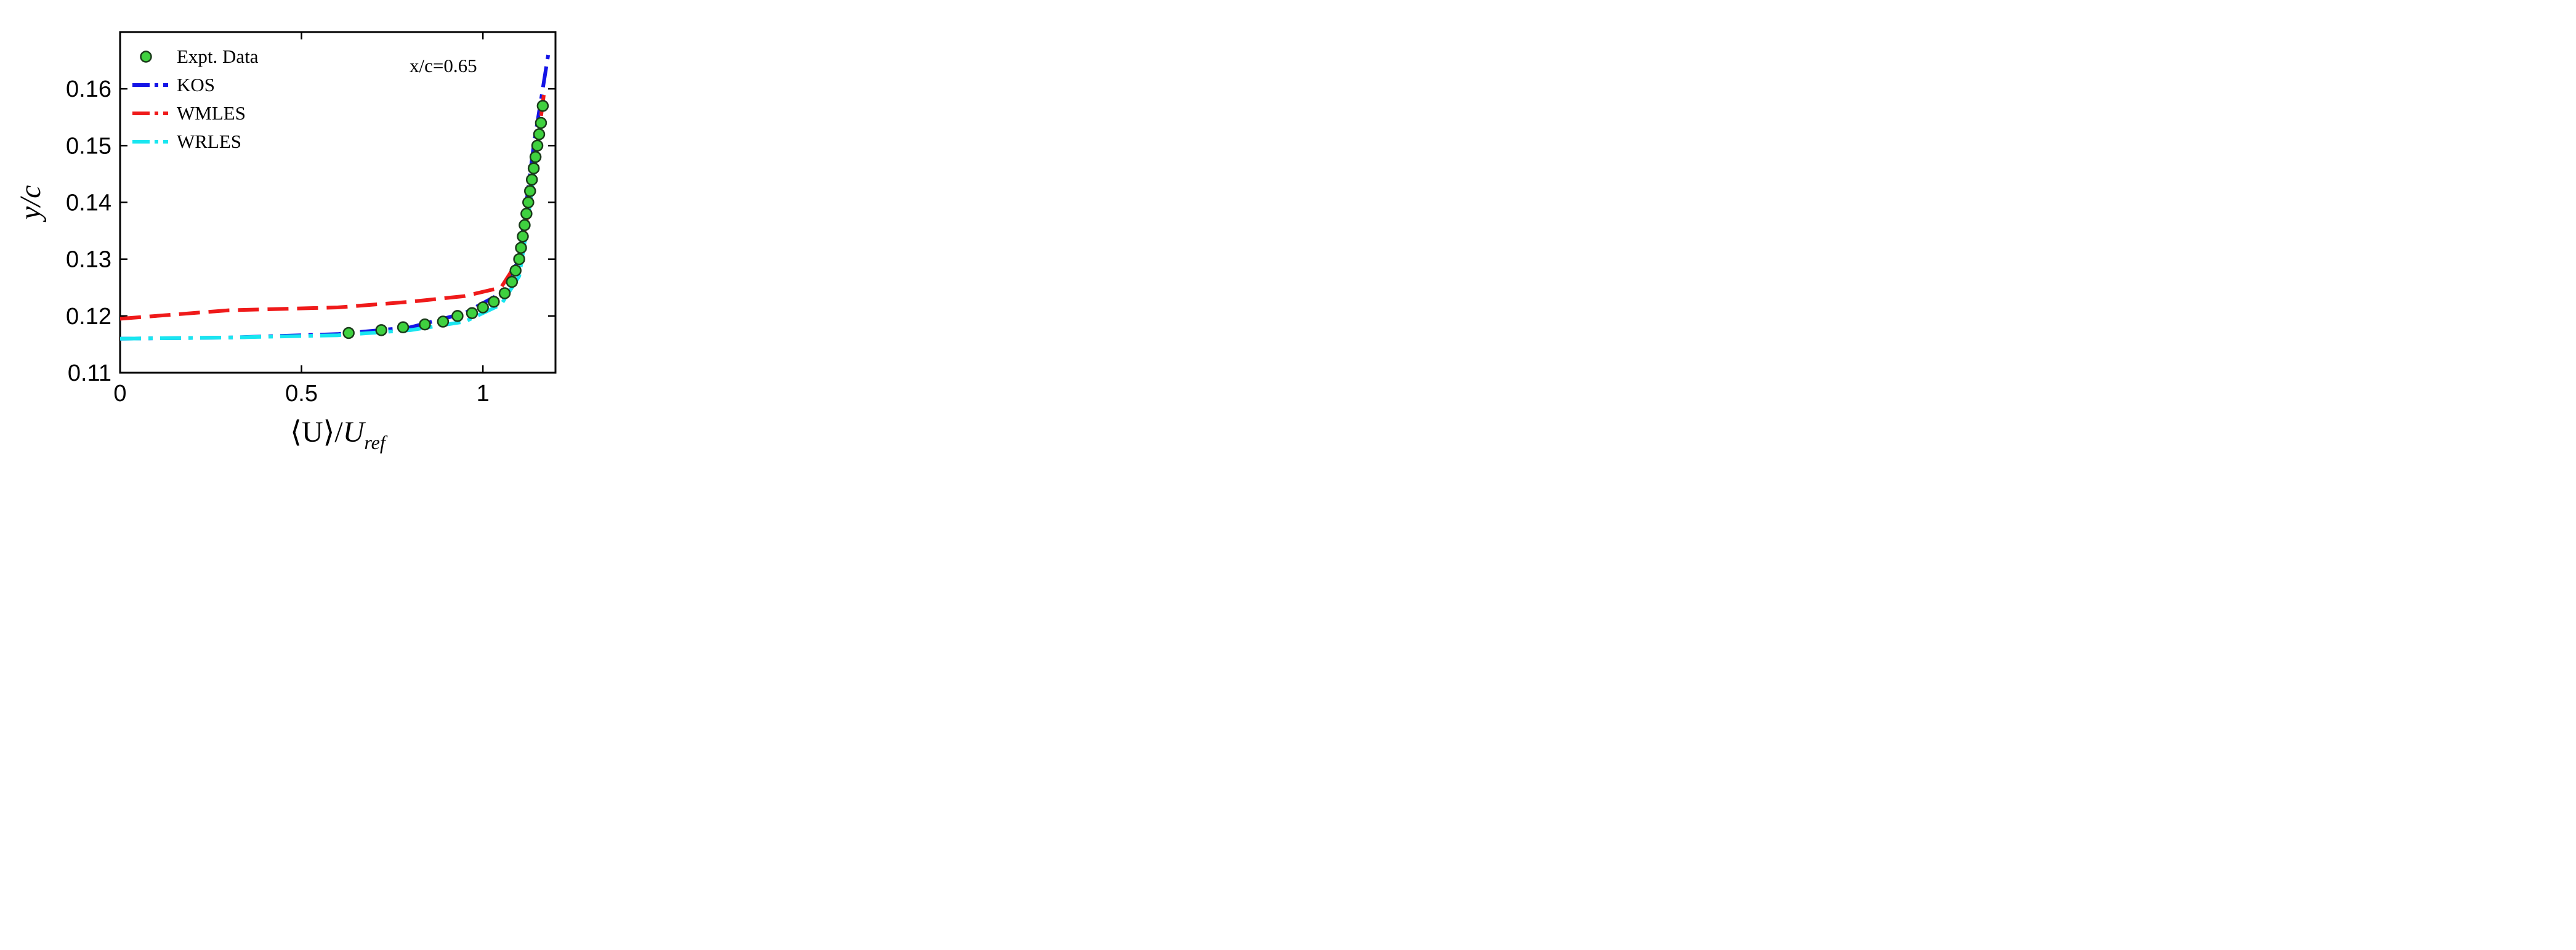 This screenshot has height=950, width=2576. Describe the element at coordinates (1398, 595) in the screenshot. I see `y-tick-label: 0.15` at that location.